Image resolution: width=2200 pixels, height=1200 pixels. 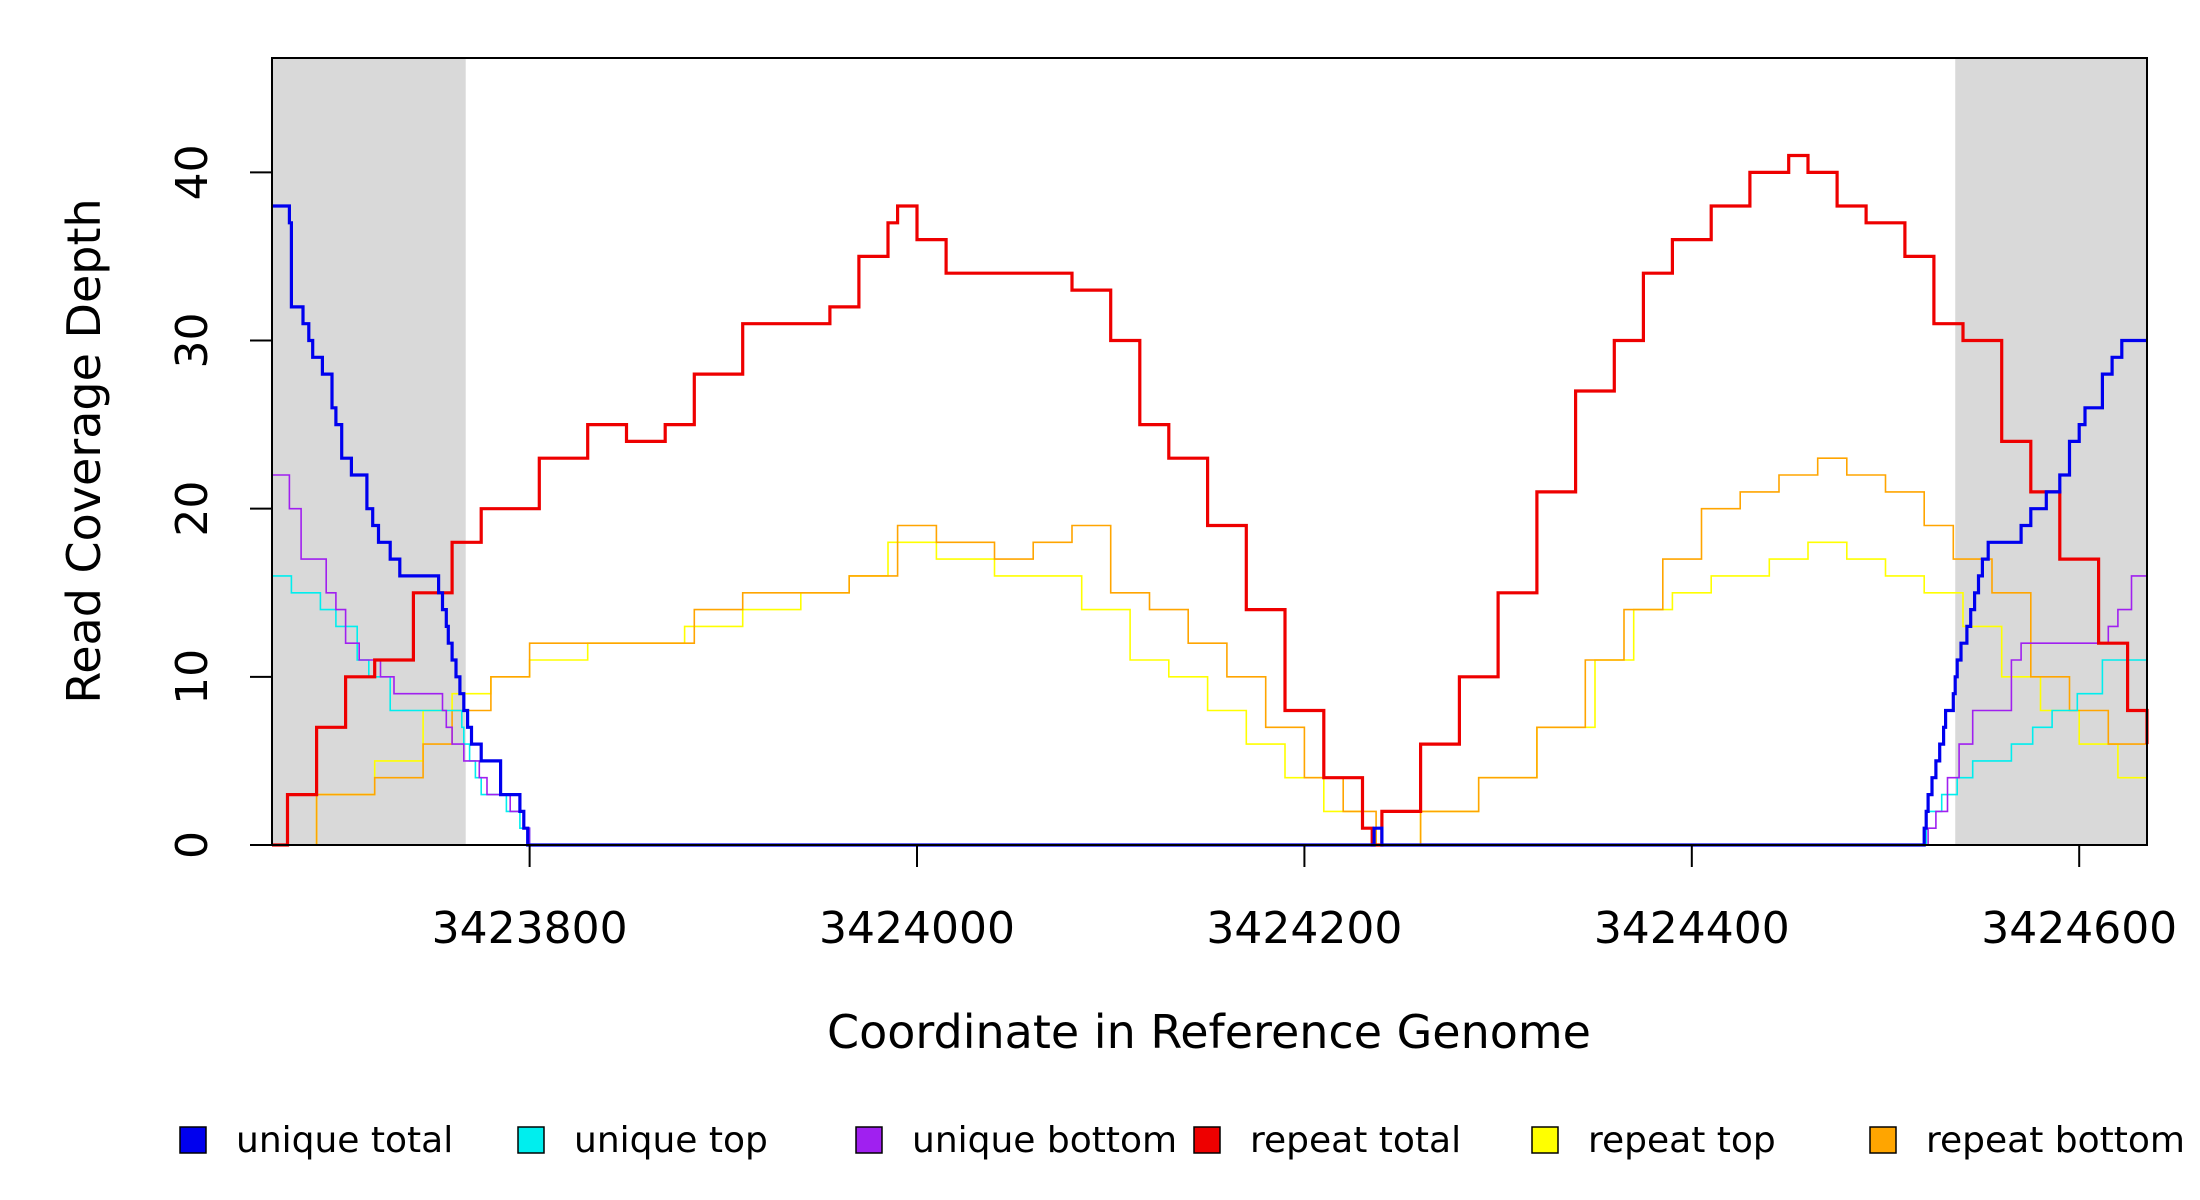 I want to click on x-axis-title: Coordinate in Reference Genome, so click(x=1209, y=1032).